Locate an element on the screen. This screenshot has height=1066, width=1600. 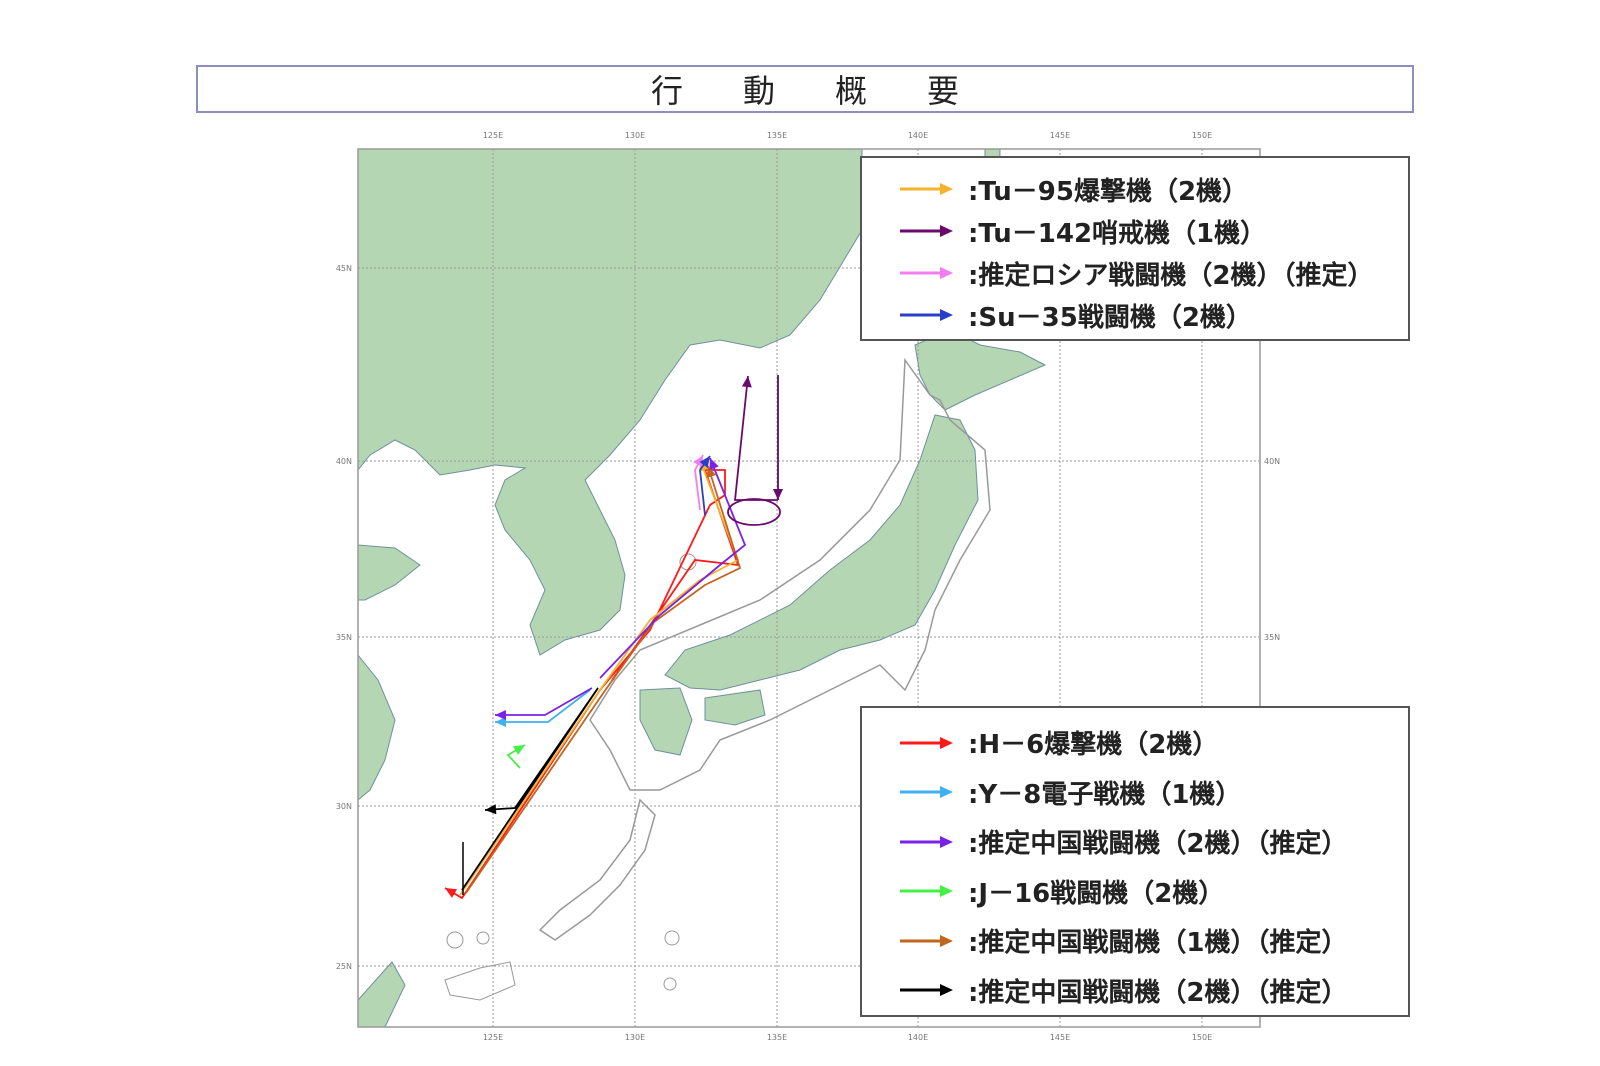
legend-label: :Tu－95爆撃機（2機） is located at coordinates (1108, 191).